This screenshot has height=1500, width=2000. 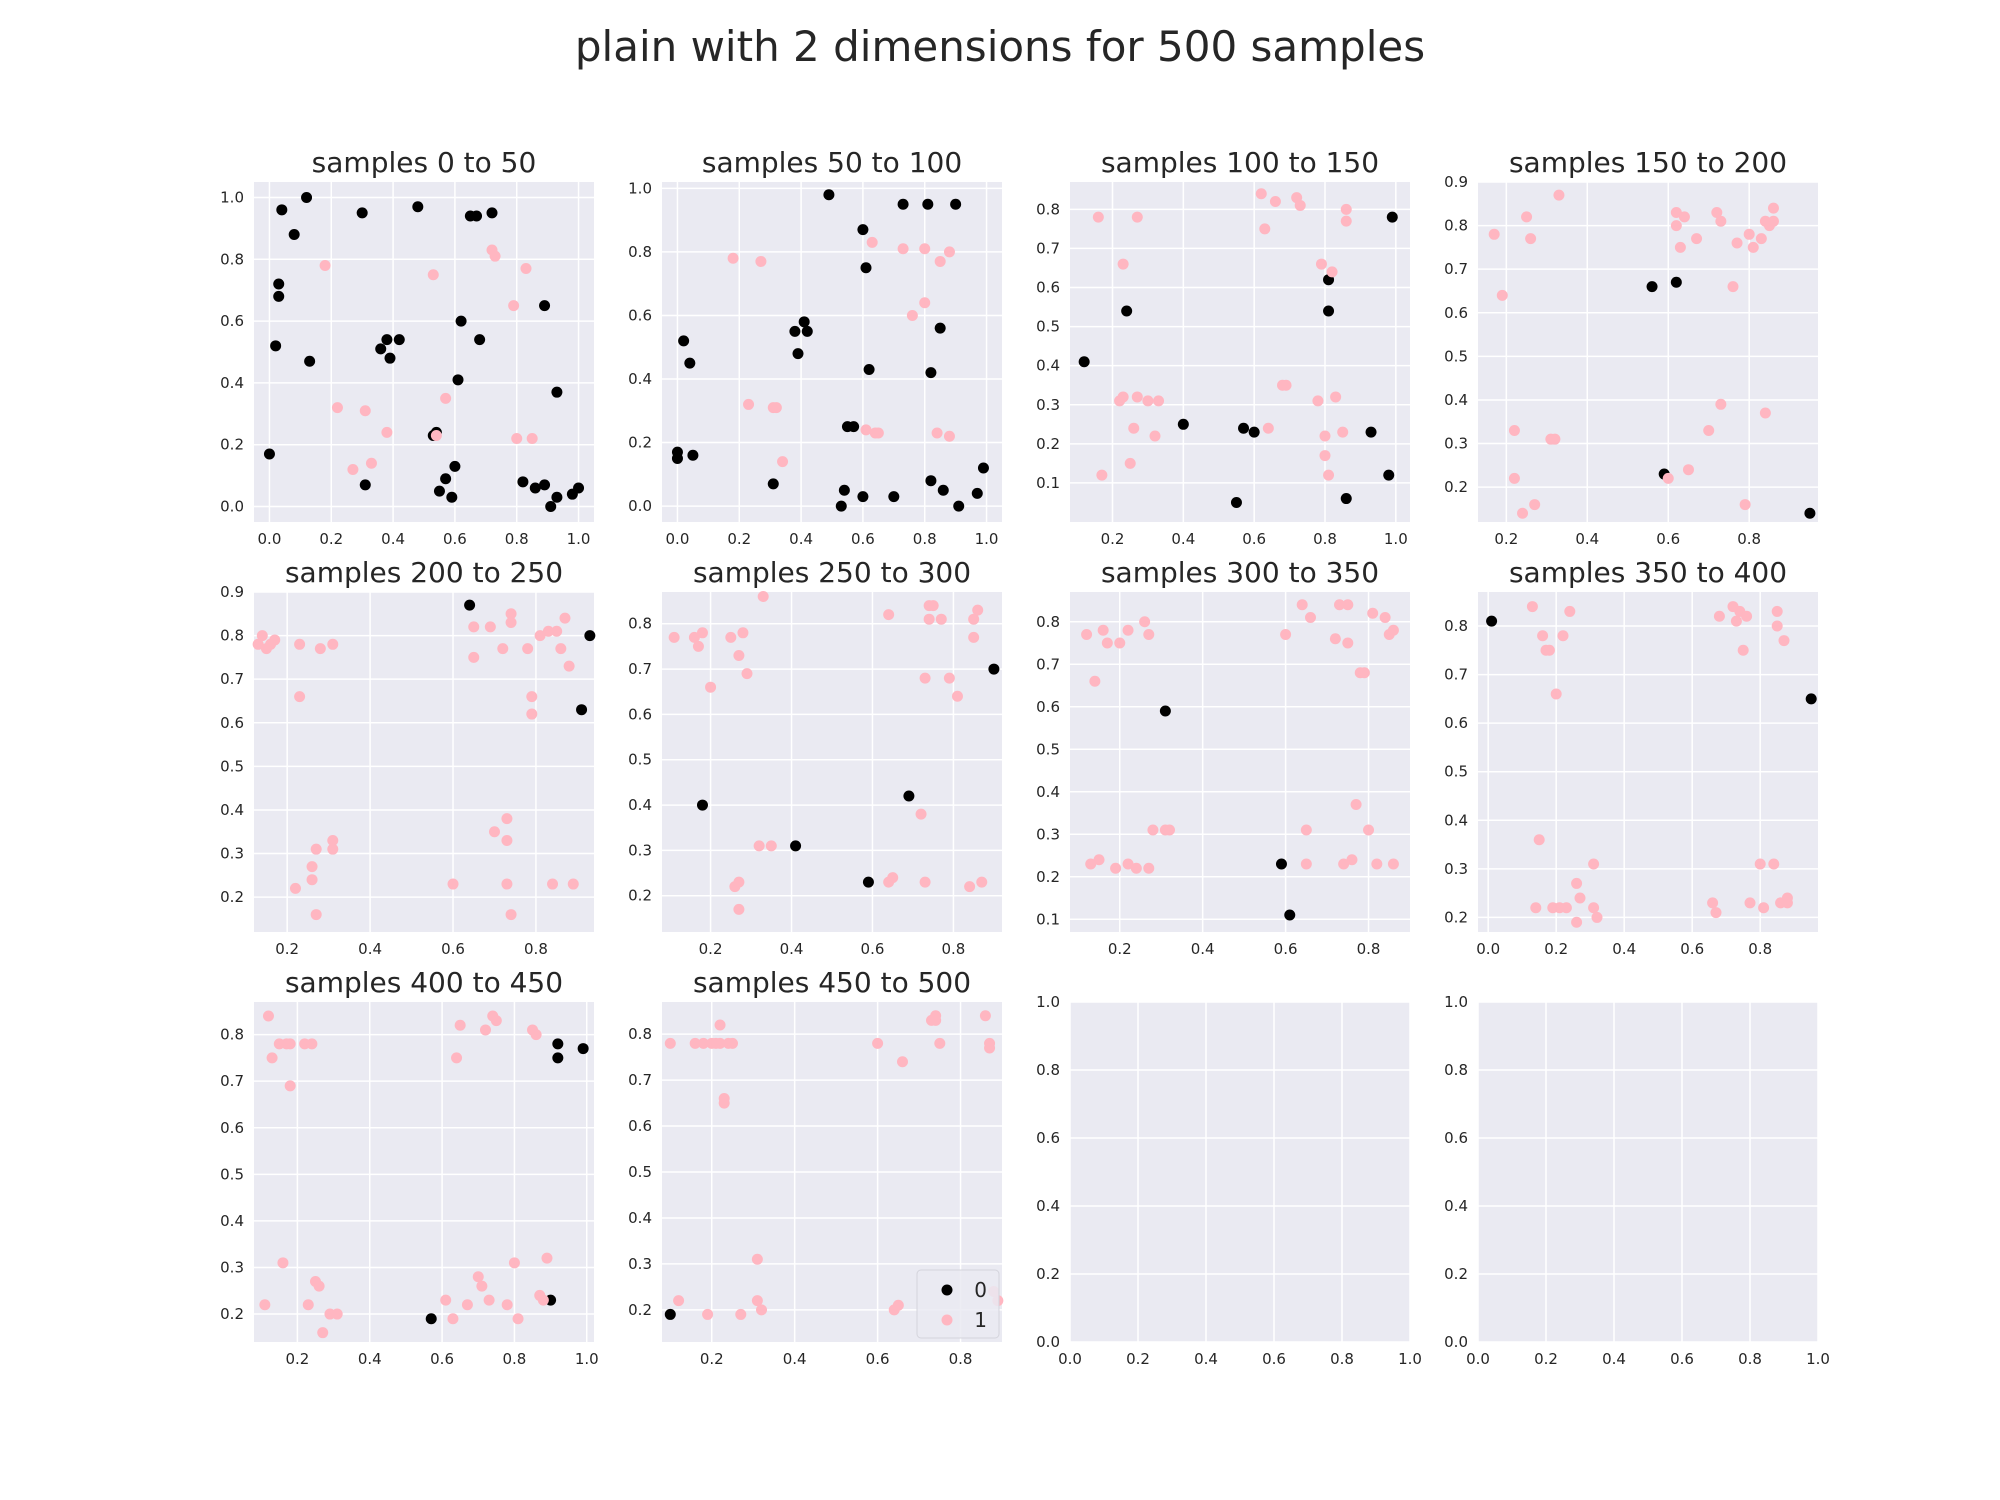 What do you see at coordinates (579, 539) in the screenshot?
I see `x-tick-label: 1.0` at bounding box center [579, 539].